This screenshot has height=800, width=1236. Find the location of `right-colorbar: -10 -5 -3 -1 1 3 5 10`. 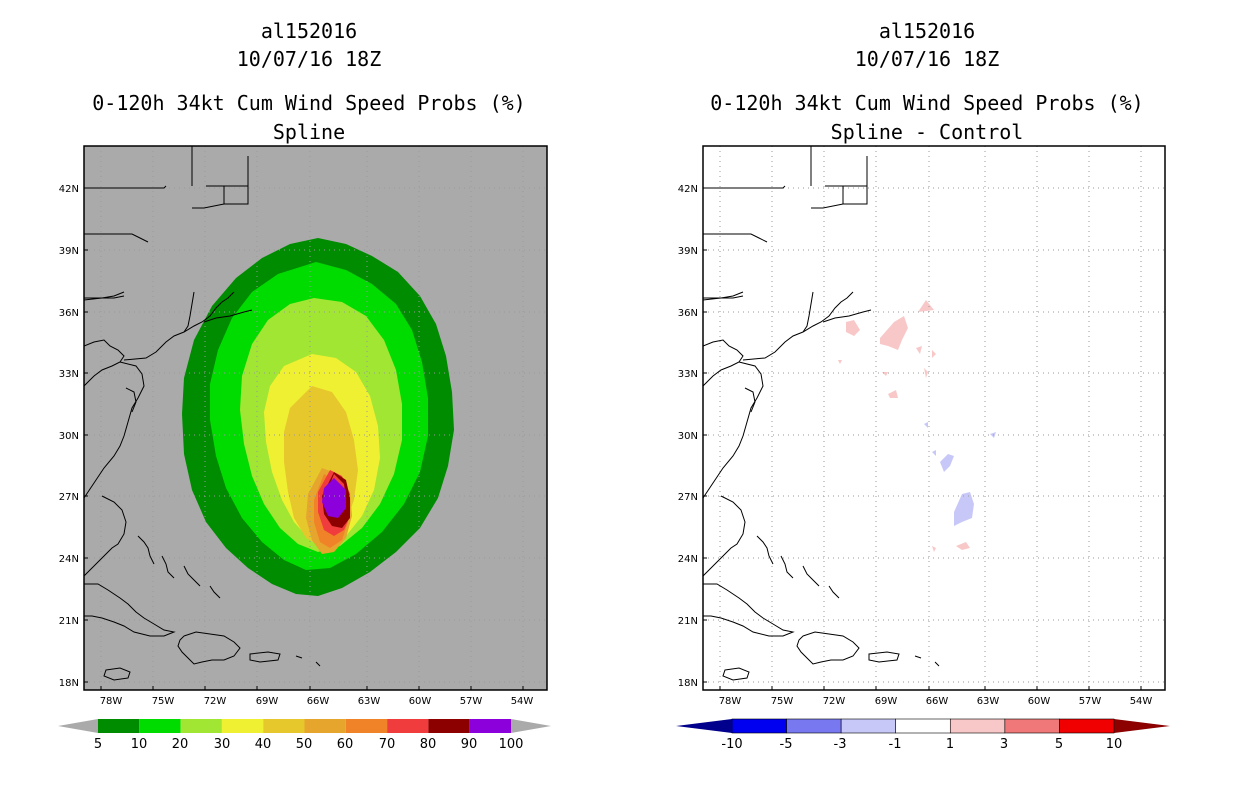

right-colorbar: -10 -5 -3 -1 1 3 5 10 is located at coordinates (923, 735).